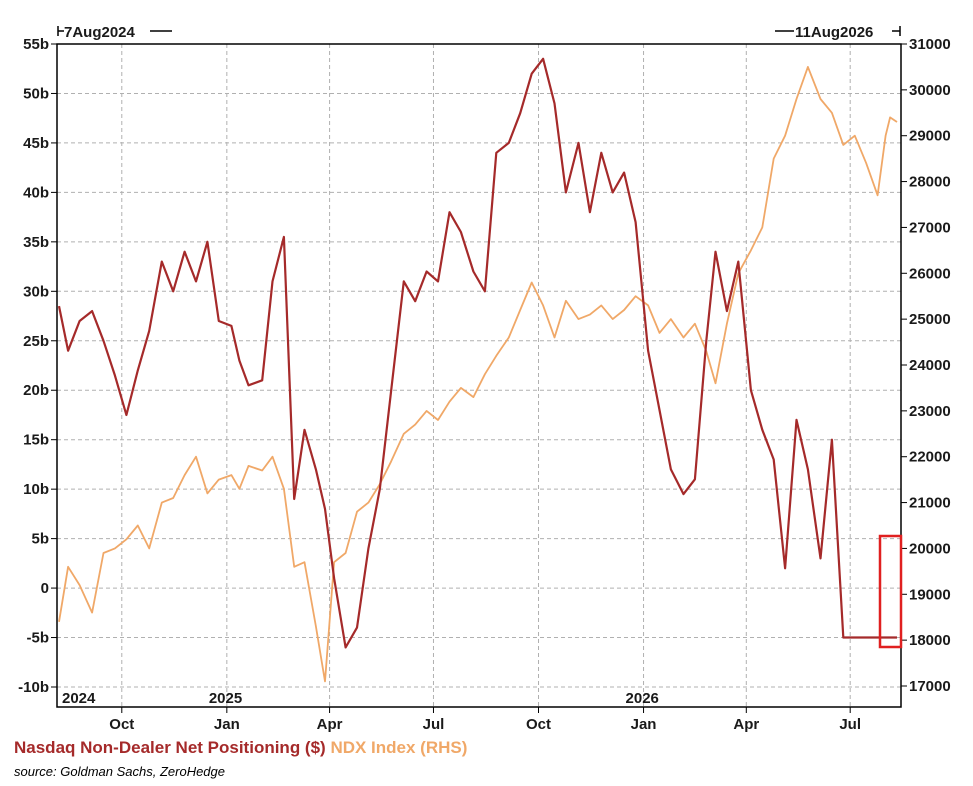 The image size is (973, 786). What do you see at coordinates (225, 698) in the screenshot?
I see `x-year-label: 2025` at bounding box center [225, 698].